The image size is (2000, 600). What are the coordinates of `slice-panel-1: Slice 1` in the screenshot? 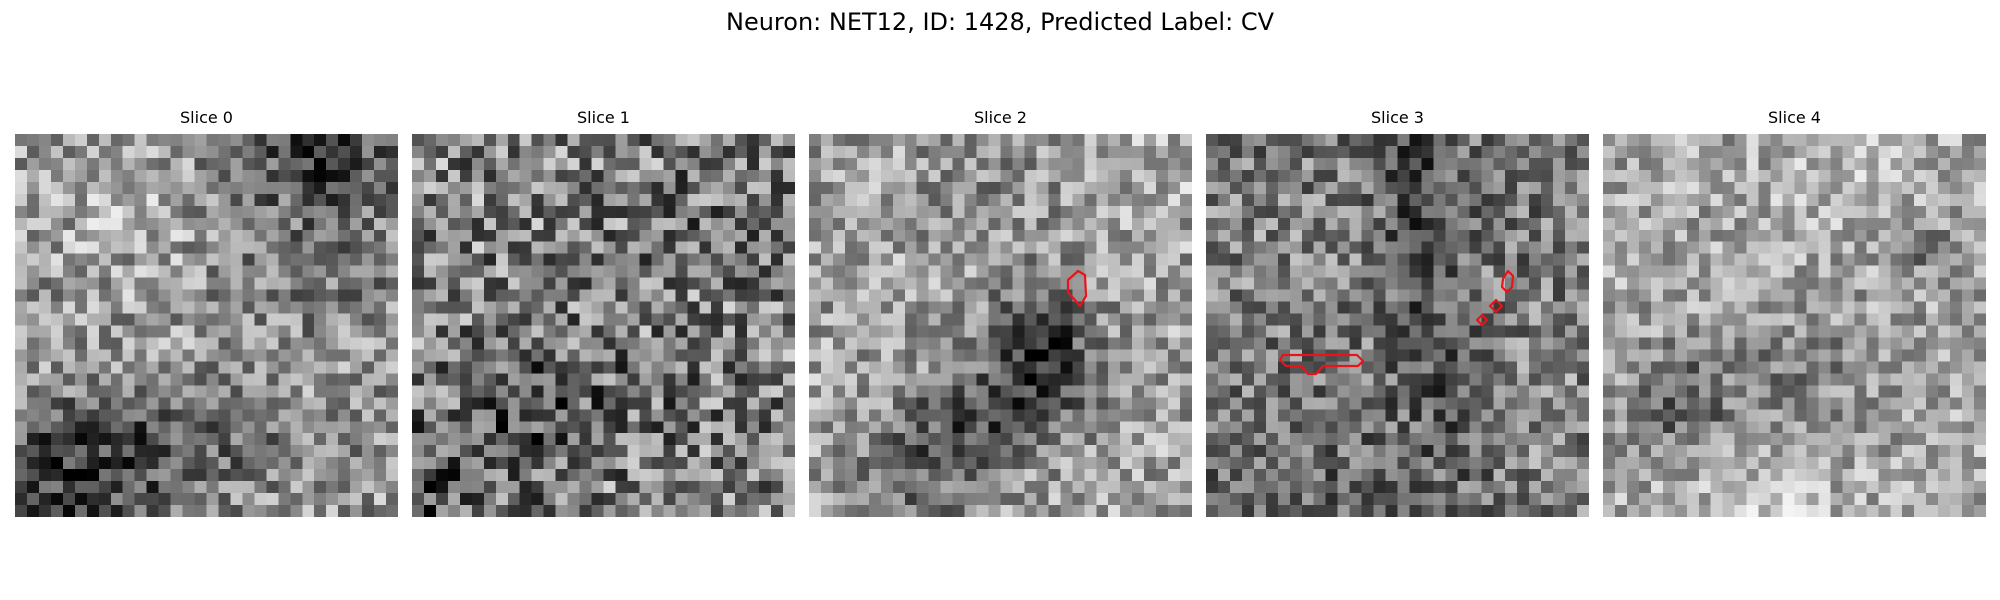 It's located at (603, 312).